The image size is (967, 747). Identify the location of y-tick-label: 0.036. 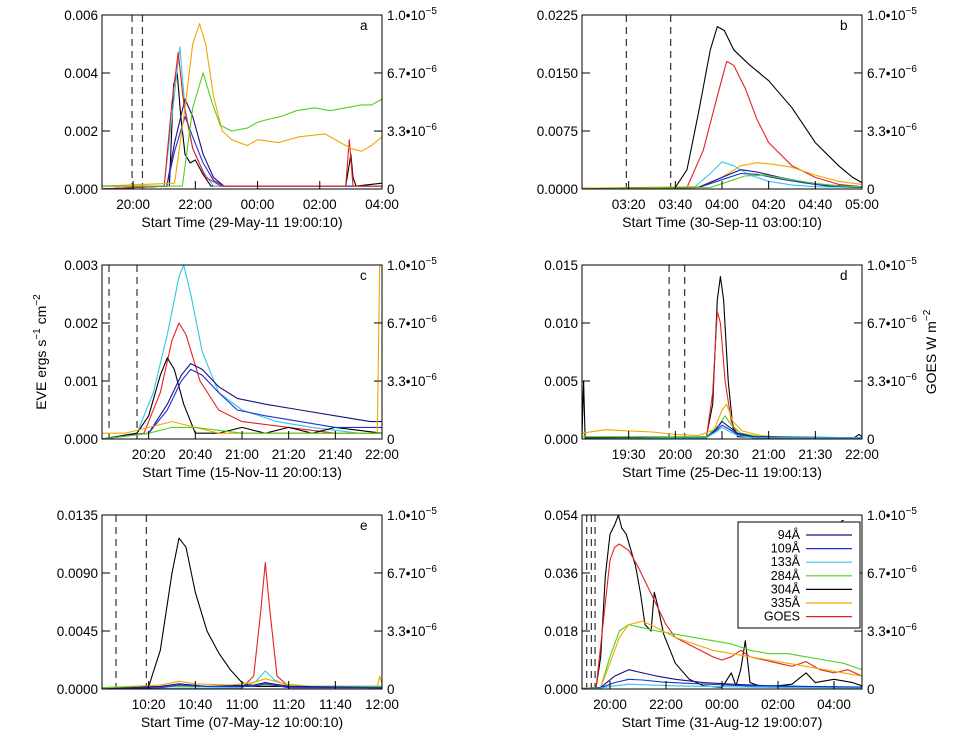
(561, 573).